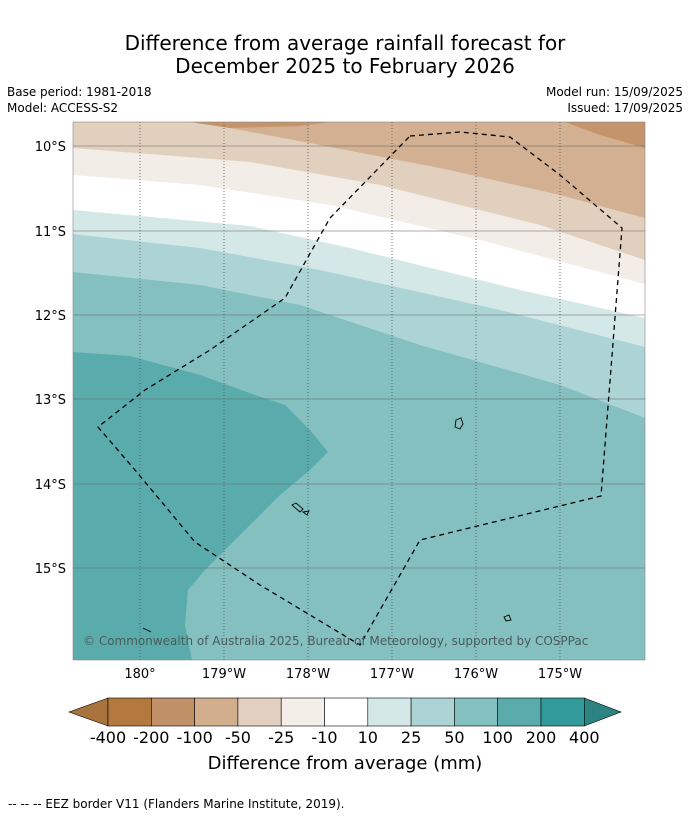  I want to click on colorbar-tick-label: -400, so click(108, 737).